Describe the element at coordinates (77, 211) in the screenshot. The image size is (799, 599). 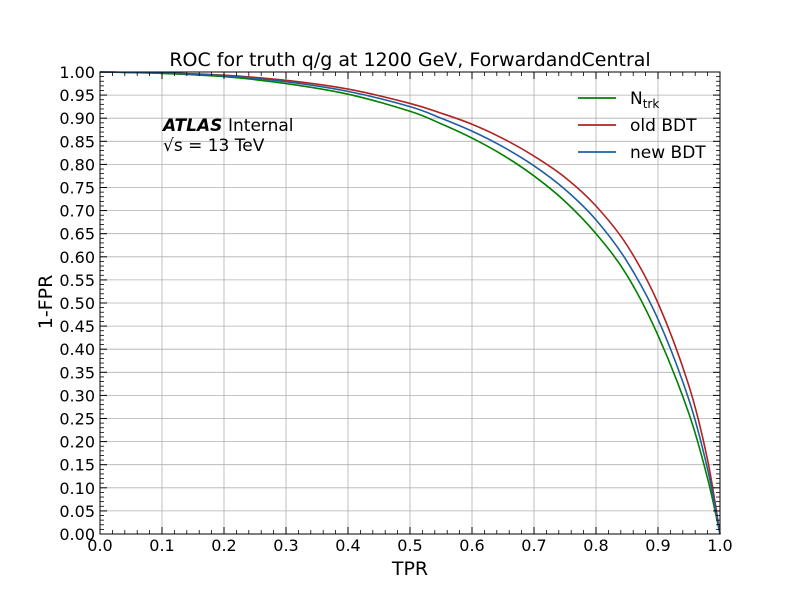
I see `y-tick-label: 0.70` at that location.